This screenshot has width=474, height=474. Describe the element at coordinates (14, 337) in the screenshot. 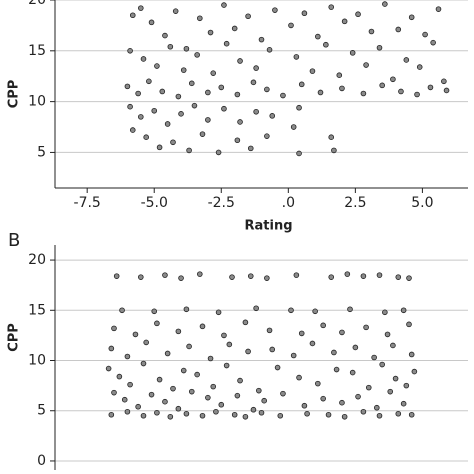

I see `y-axis-label: CPP` at that location.